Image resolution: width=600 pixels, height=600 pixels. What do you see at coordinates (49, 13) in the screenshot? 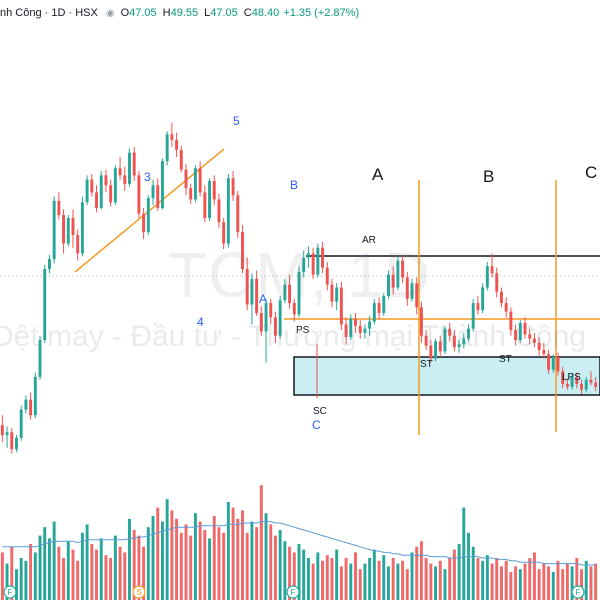
I see `symbol-title: nh Công · 1D · HSX` at bounding box center [49, 13].